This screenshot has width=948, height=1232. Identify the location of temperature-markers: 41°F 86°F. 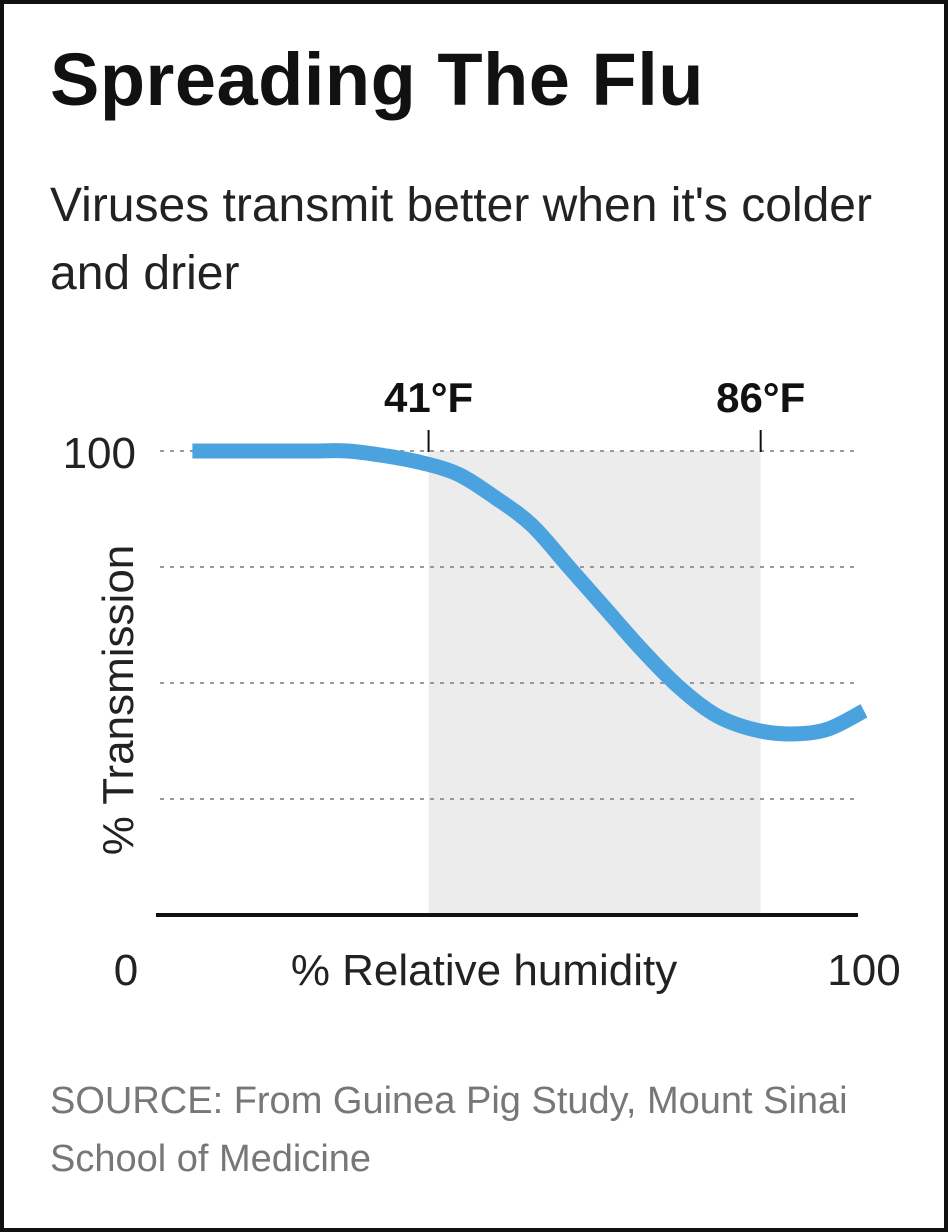
(594, 413).